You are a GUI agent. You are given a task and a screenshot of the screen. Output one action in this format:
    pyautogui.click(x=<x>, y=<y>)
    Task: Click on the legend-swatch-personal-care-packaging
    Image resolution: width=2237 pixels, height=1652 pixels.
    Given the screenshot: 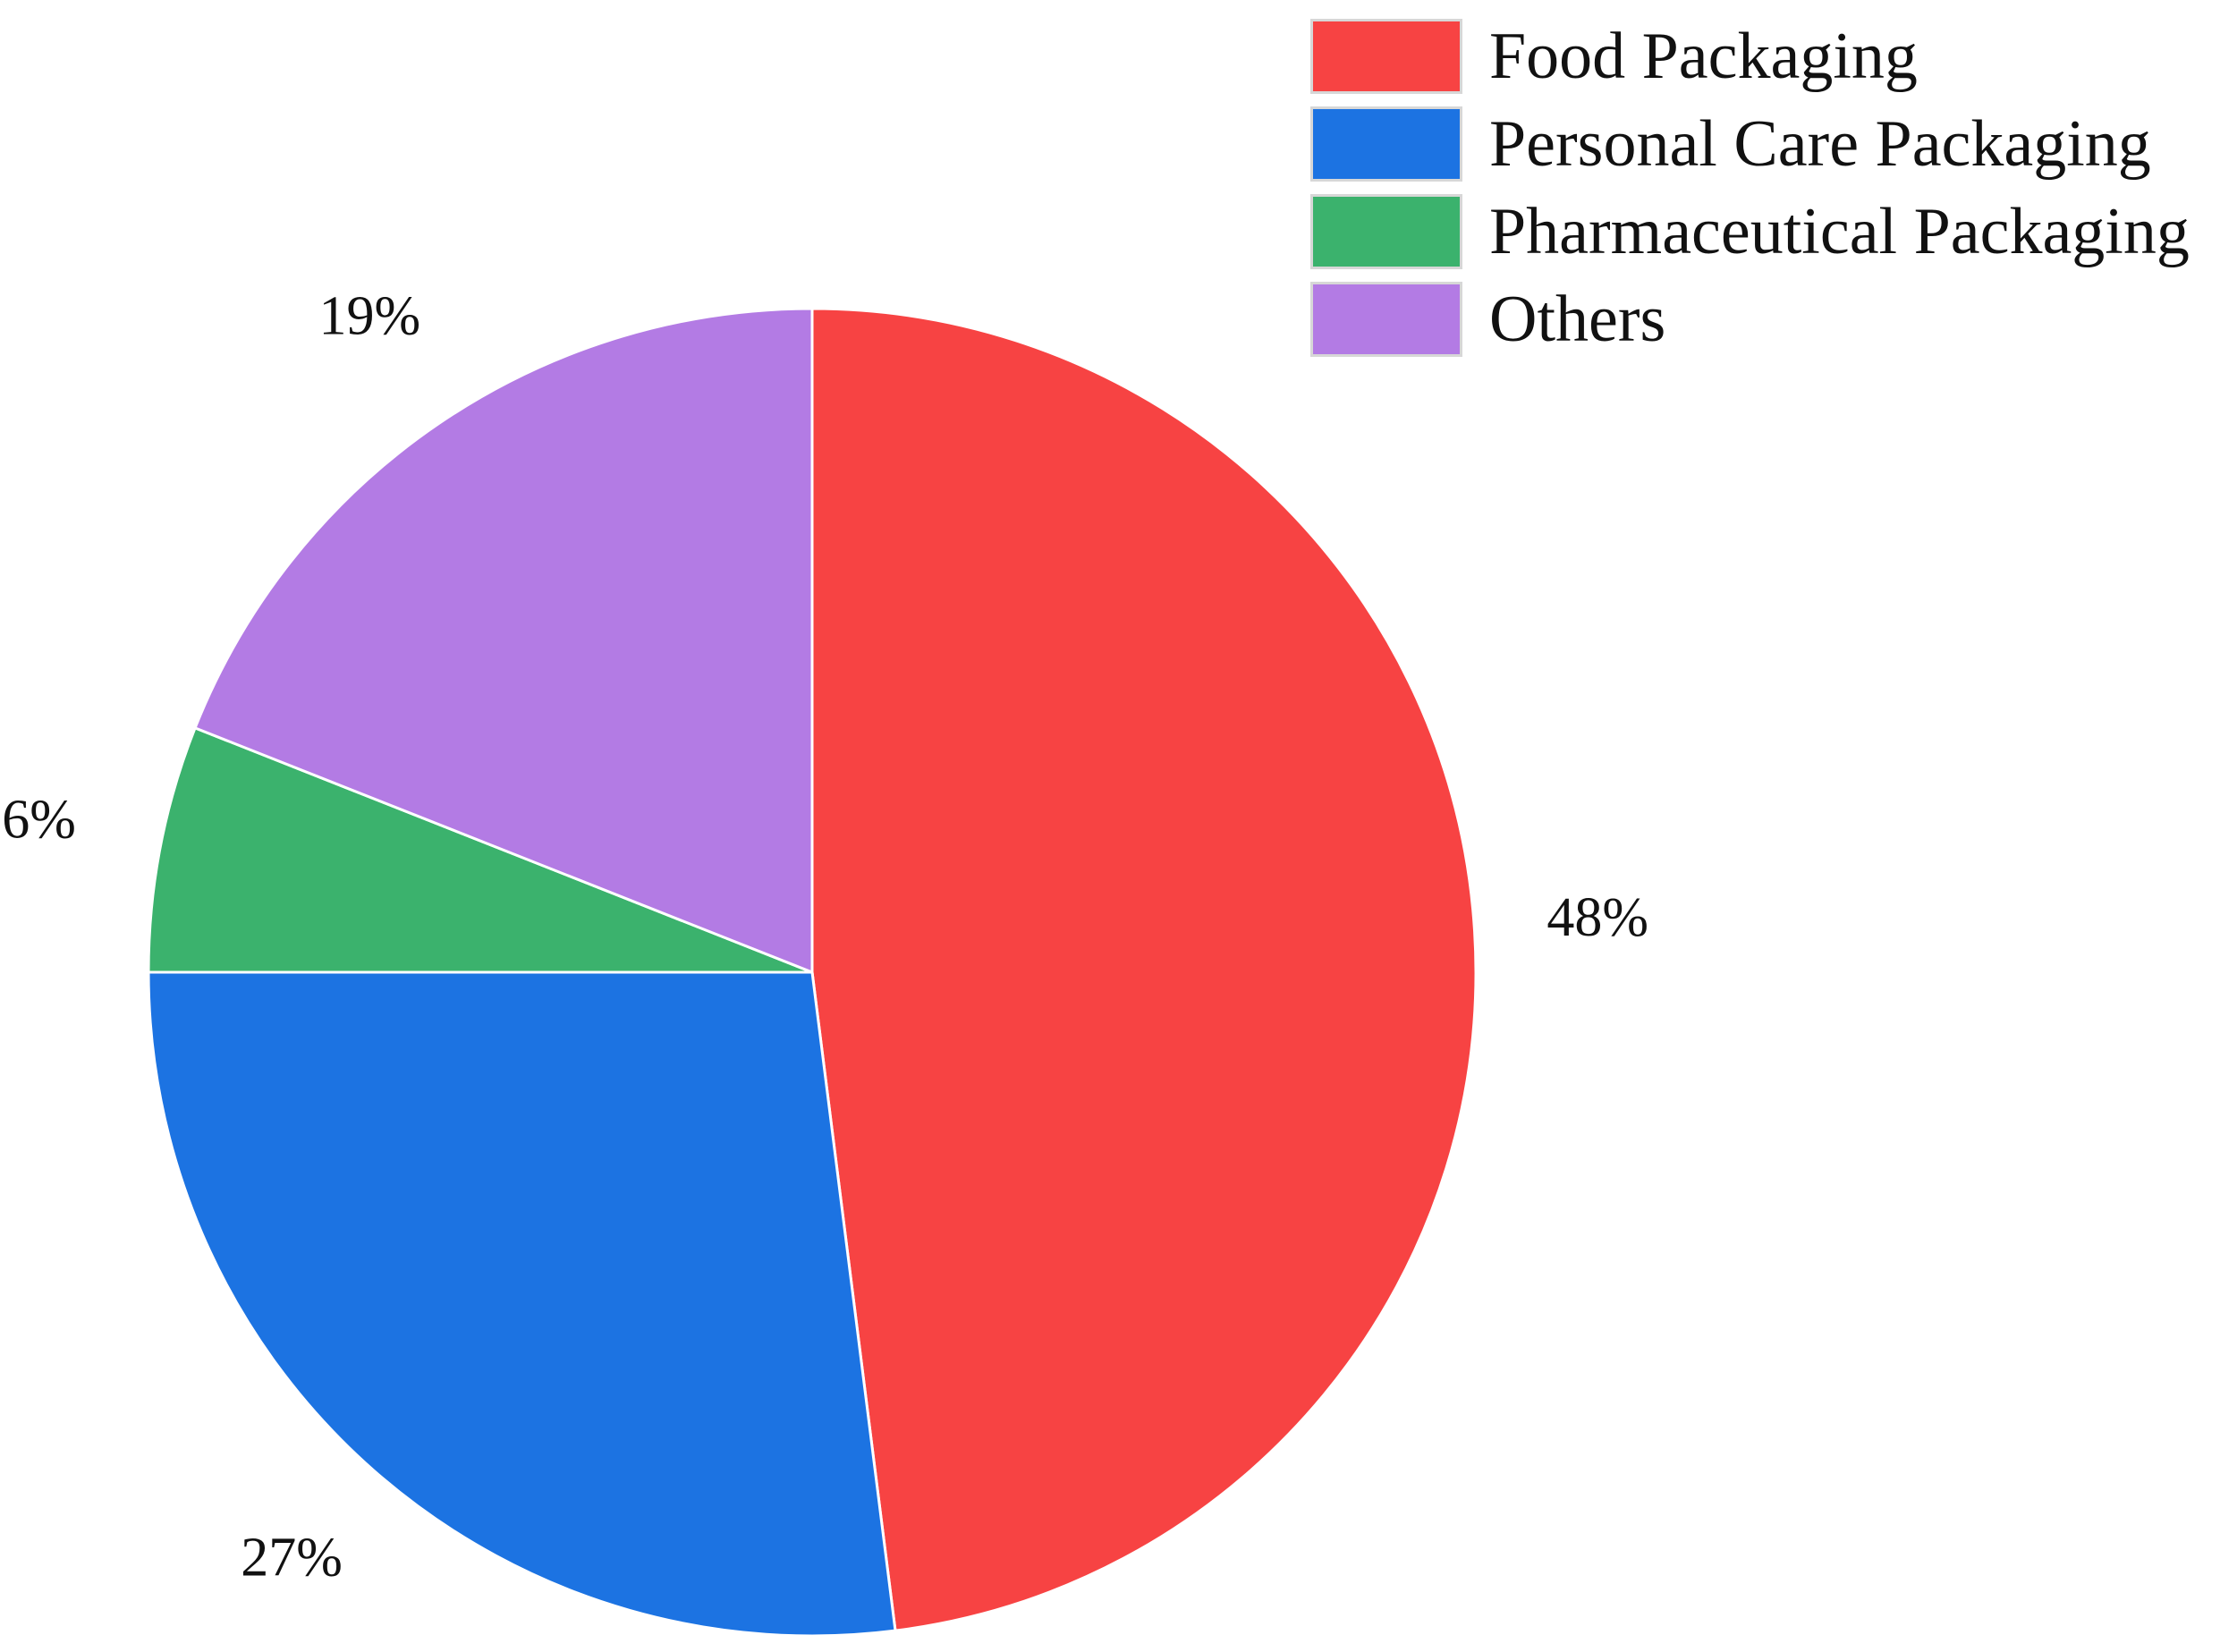 What is the action you would take?
    pyautogui.click(x=1386, y=144)
    